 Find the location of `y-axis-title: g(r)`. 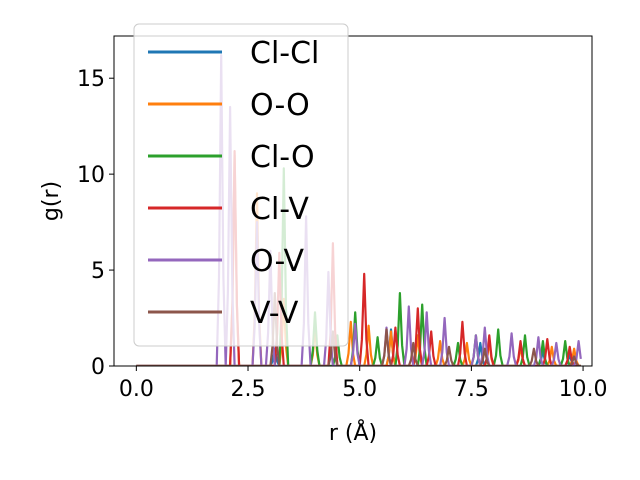

y-axis-title: g(r) is located at coordinates (51, 201).